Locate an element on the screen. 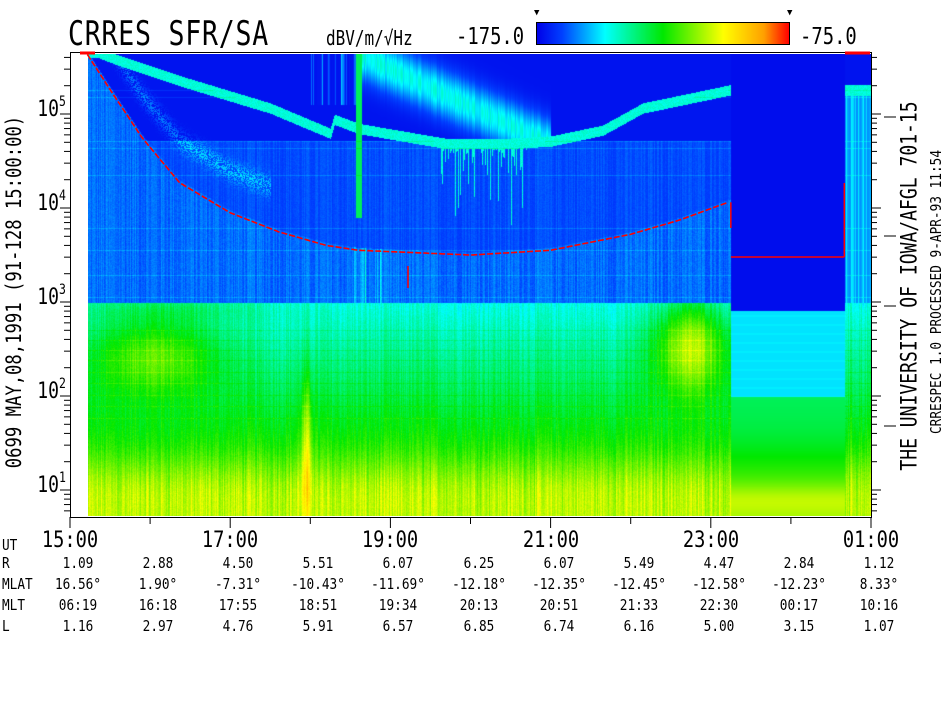 Image resolution: width=945 pixels, height=720 pixels. ephemeris-row-label: R is located at coordinates (6, 563).